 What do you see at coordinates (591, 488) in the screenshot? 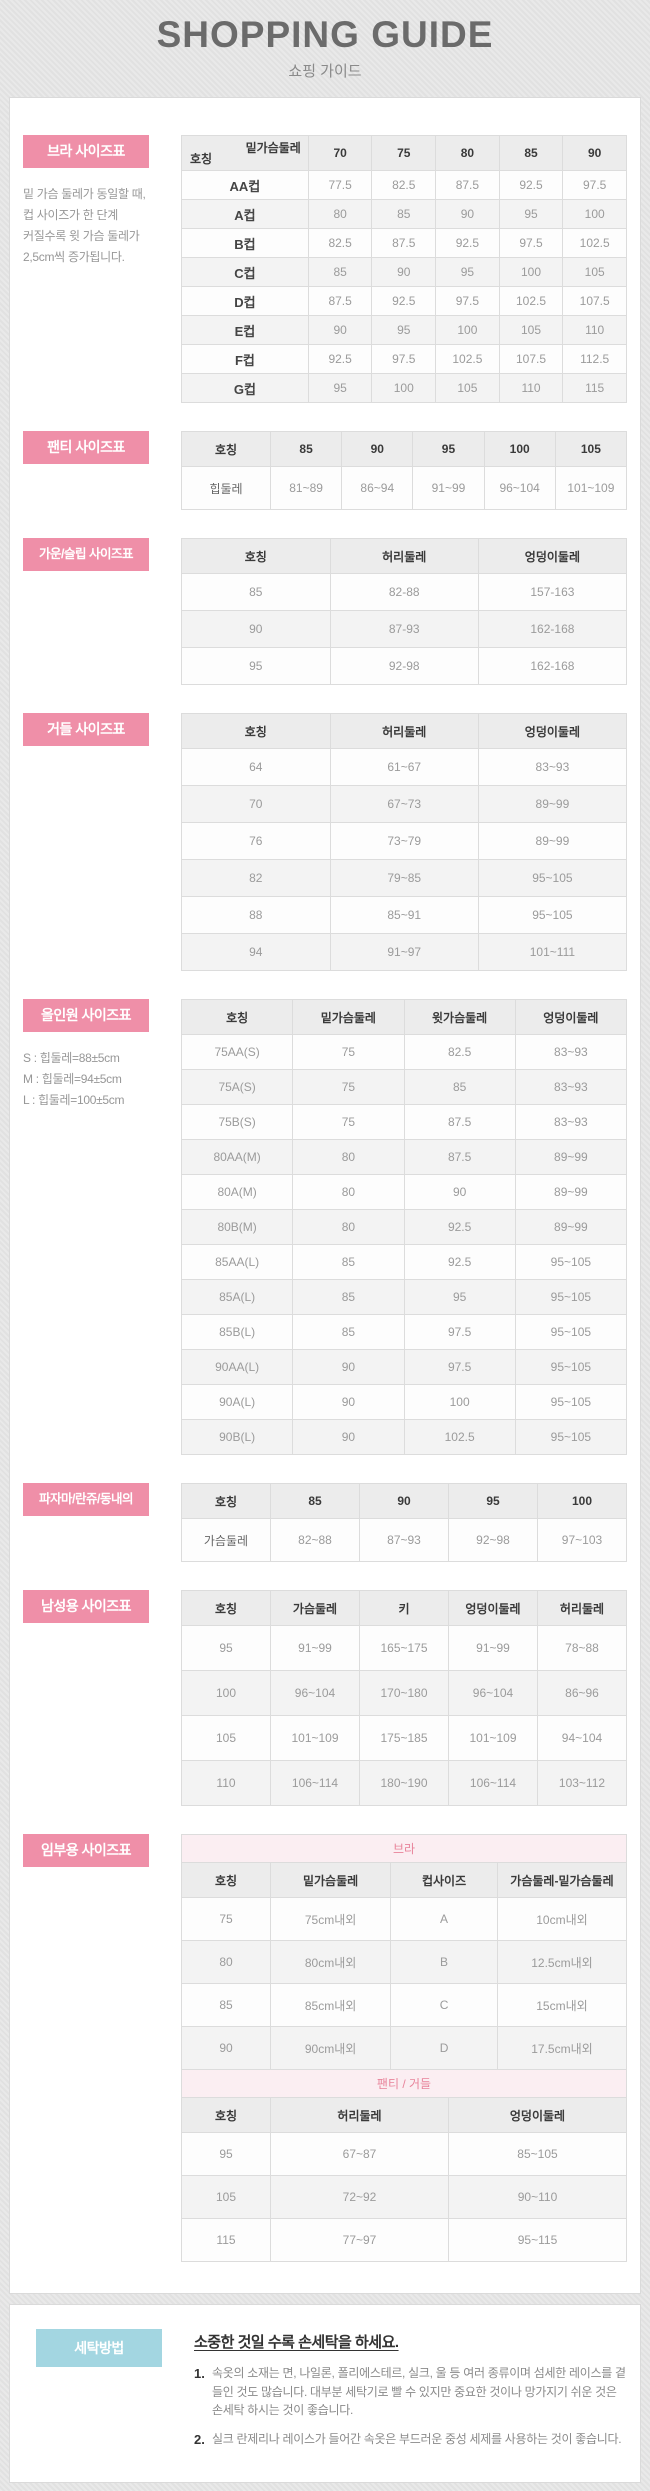
I see `table-cell: 101~109` at bounding box center [591, 488].